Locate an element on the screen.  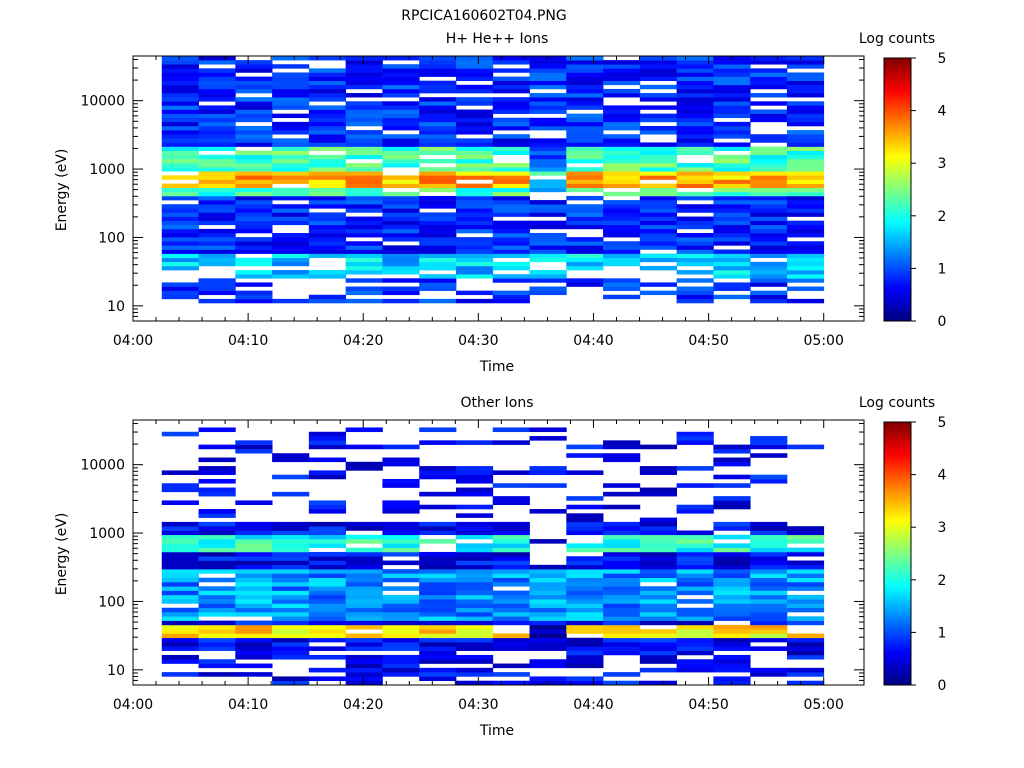
y-tick-label: 10 is located at coordinates (116, 671).